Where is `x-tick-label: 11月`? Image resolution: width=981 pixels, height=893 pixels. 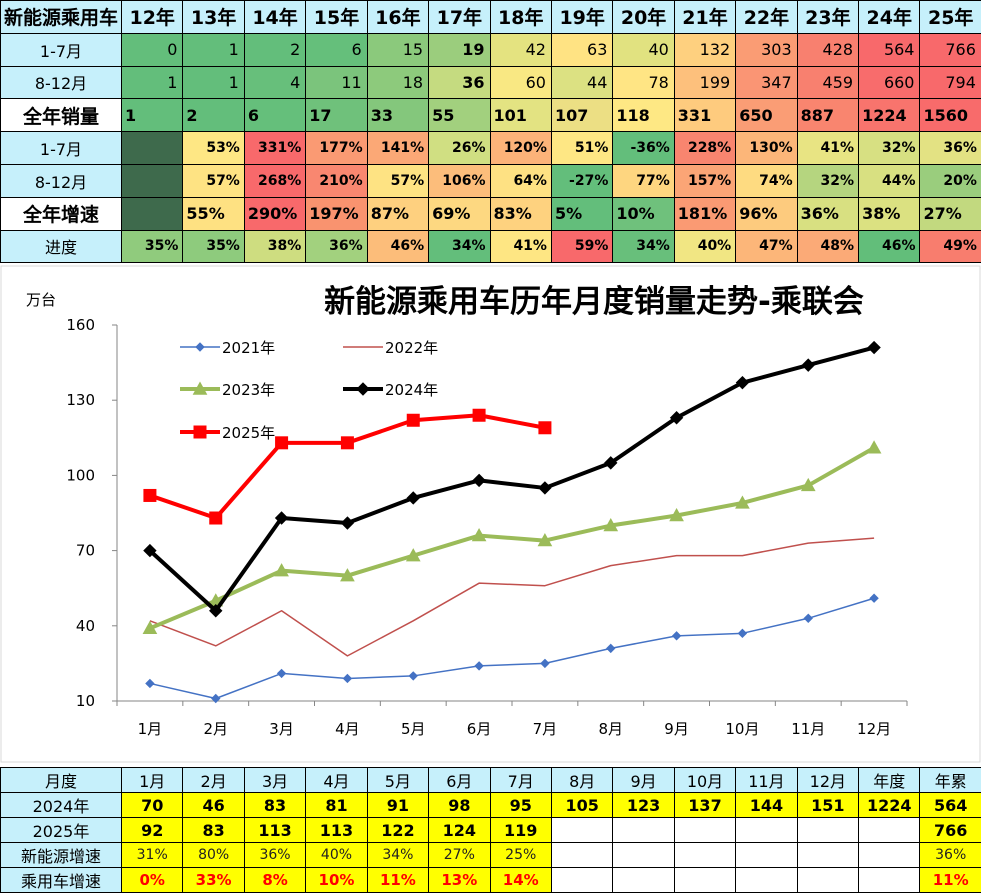
x-tick-label: 11月 is located at coordinates (808, 729).